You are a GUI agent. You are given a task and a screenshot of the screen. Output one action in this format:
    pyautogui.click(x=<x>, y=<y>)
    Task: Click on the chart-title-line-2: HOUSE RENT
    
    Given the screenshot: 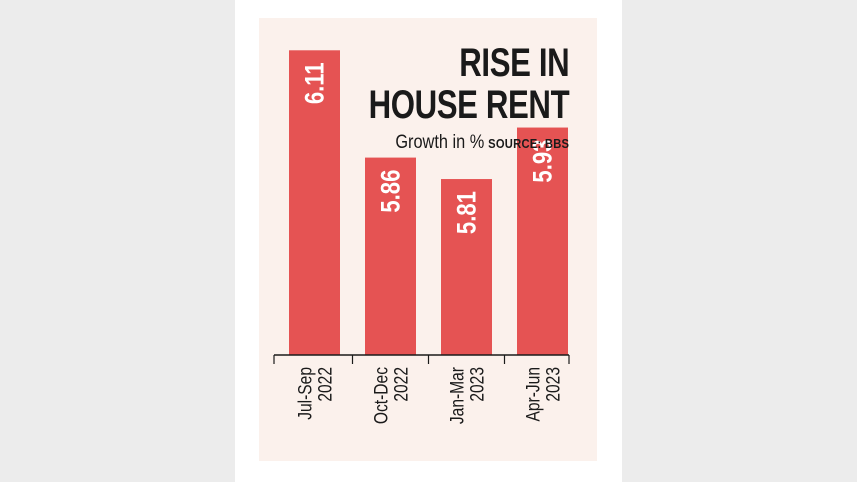 What is the action you would take?
    pyautogui.click(x=468, y=105)
    